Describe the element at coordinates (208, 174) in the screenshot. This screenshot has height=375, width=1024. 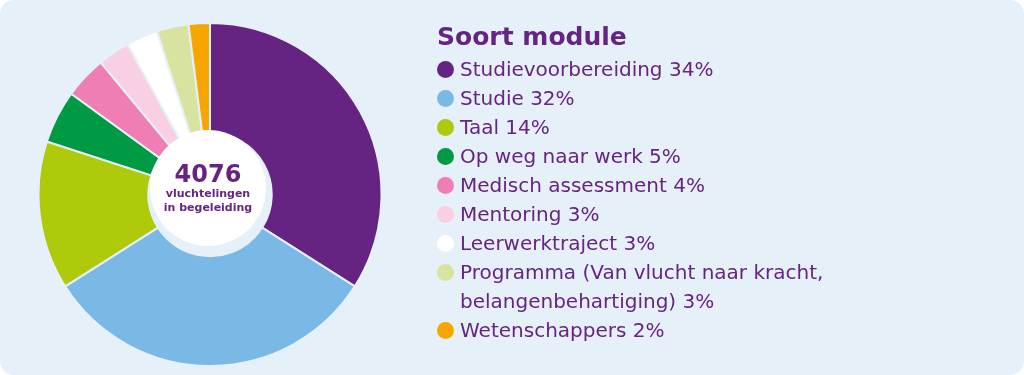
I see `text: 4076` at that location.